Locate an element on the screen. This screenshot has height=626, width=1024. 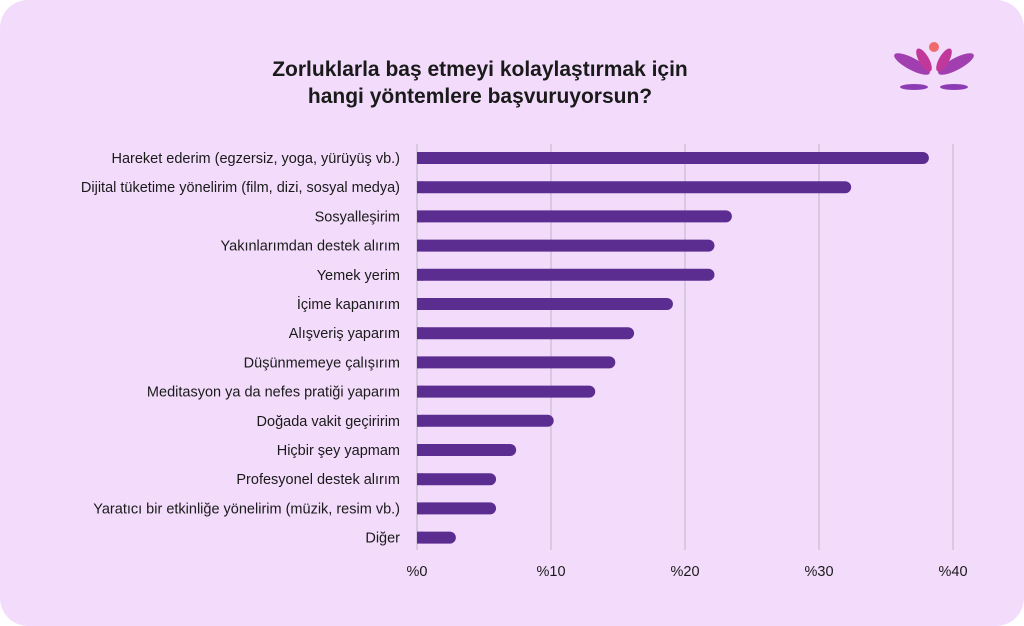
category-label: İçime kapanırım is located at coordinates (348, 304).